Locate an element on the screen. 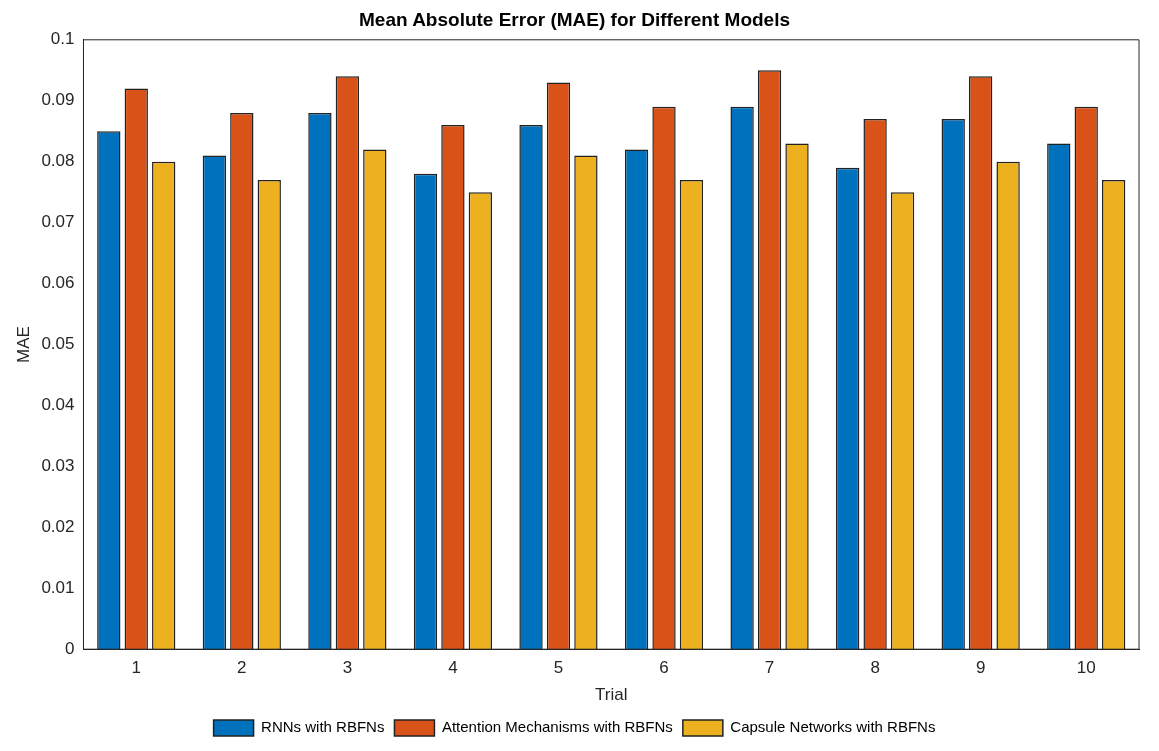  y-tick-label: 0.04 is located at coordinates (58, 405).